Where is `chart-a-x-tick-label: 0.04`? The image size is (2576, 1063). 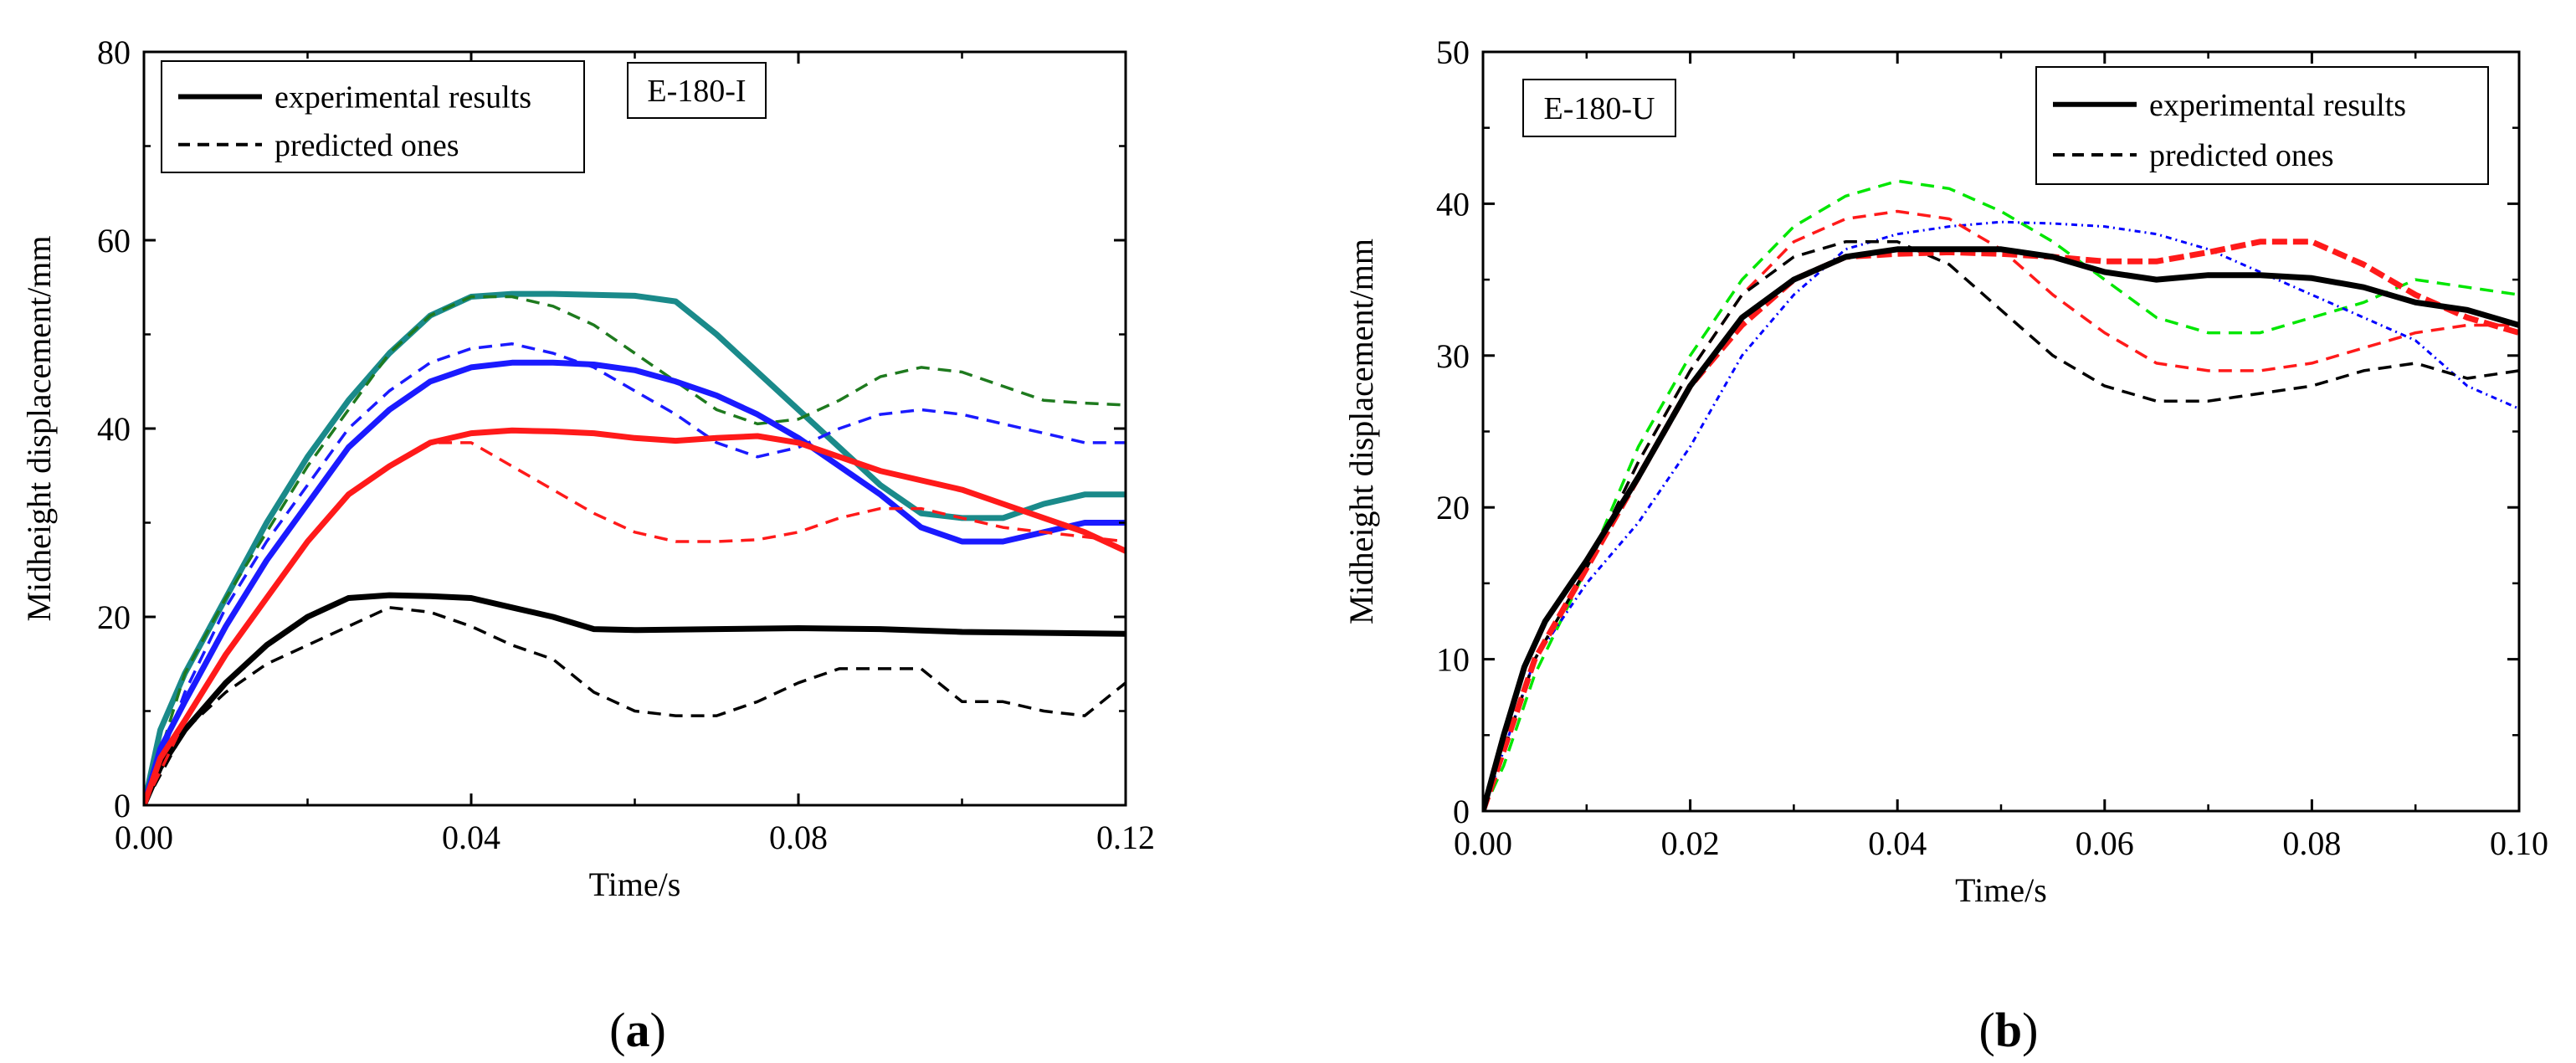 chart-a-x-tick-label: 0.04 is located at coordinates (471, 838).